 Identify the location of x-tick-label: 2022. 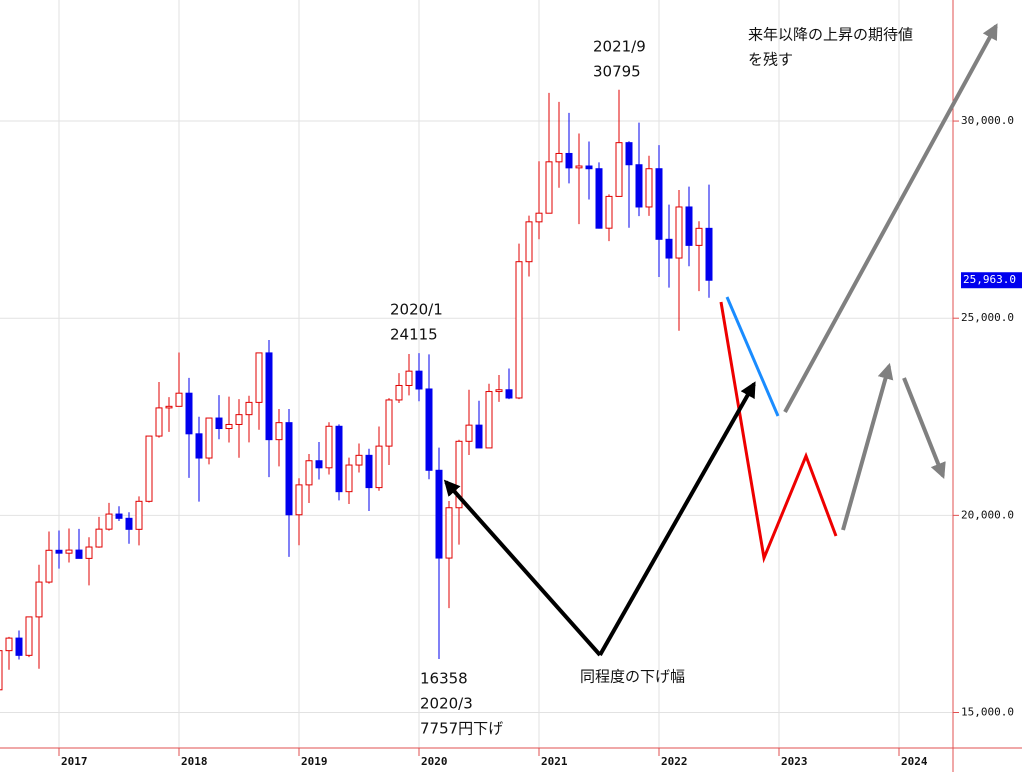
(674, 761).